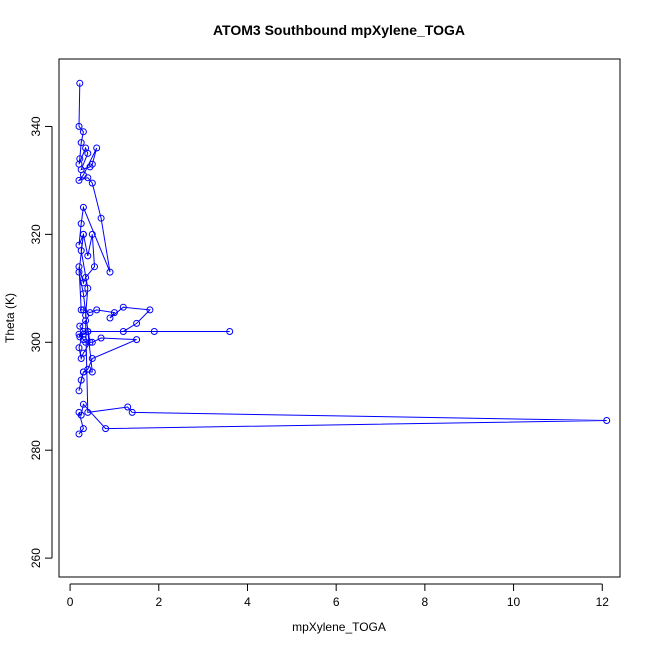  What do you see at coordinates (10, 318) in the screenshot?
I see `y-axis-label: Theta (K)` at bounding box center [10, 318].